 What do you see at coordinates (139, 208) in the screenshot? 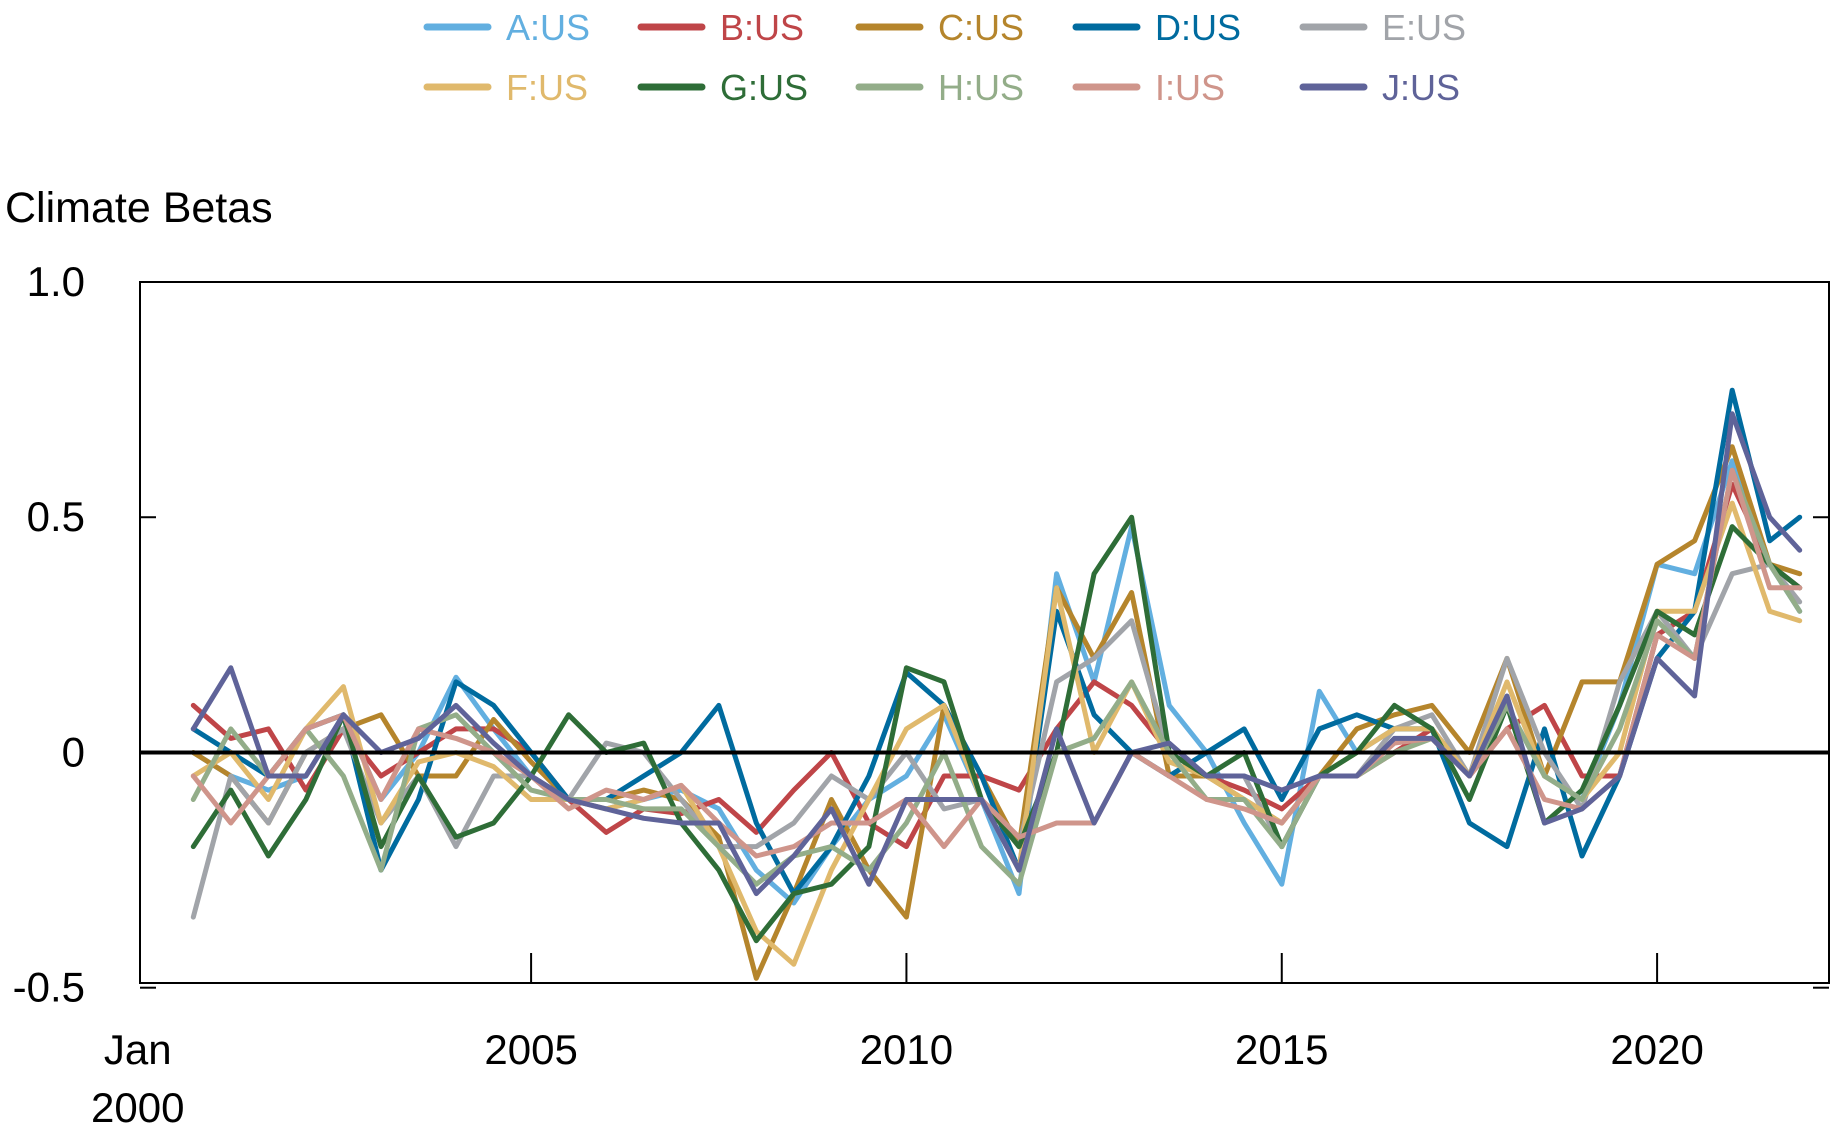
I see `y-axis-title: Climate Betas` at bounding box center [139, 208].